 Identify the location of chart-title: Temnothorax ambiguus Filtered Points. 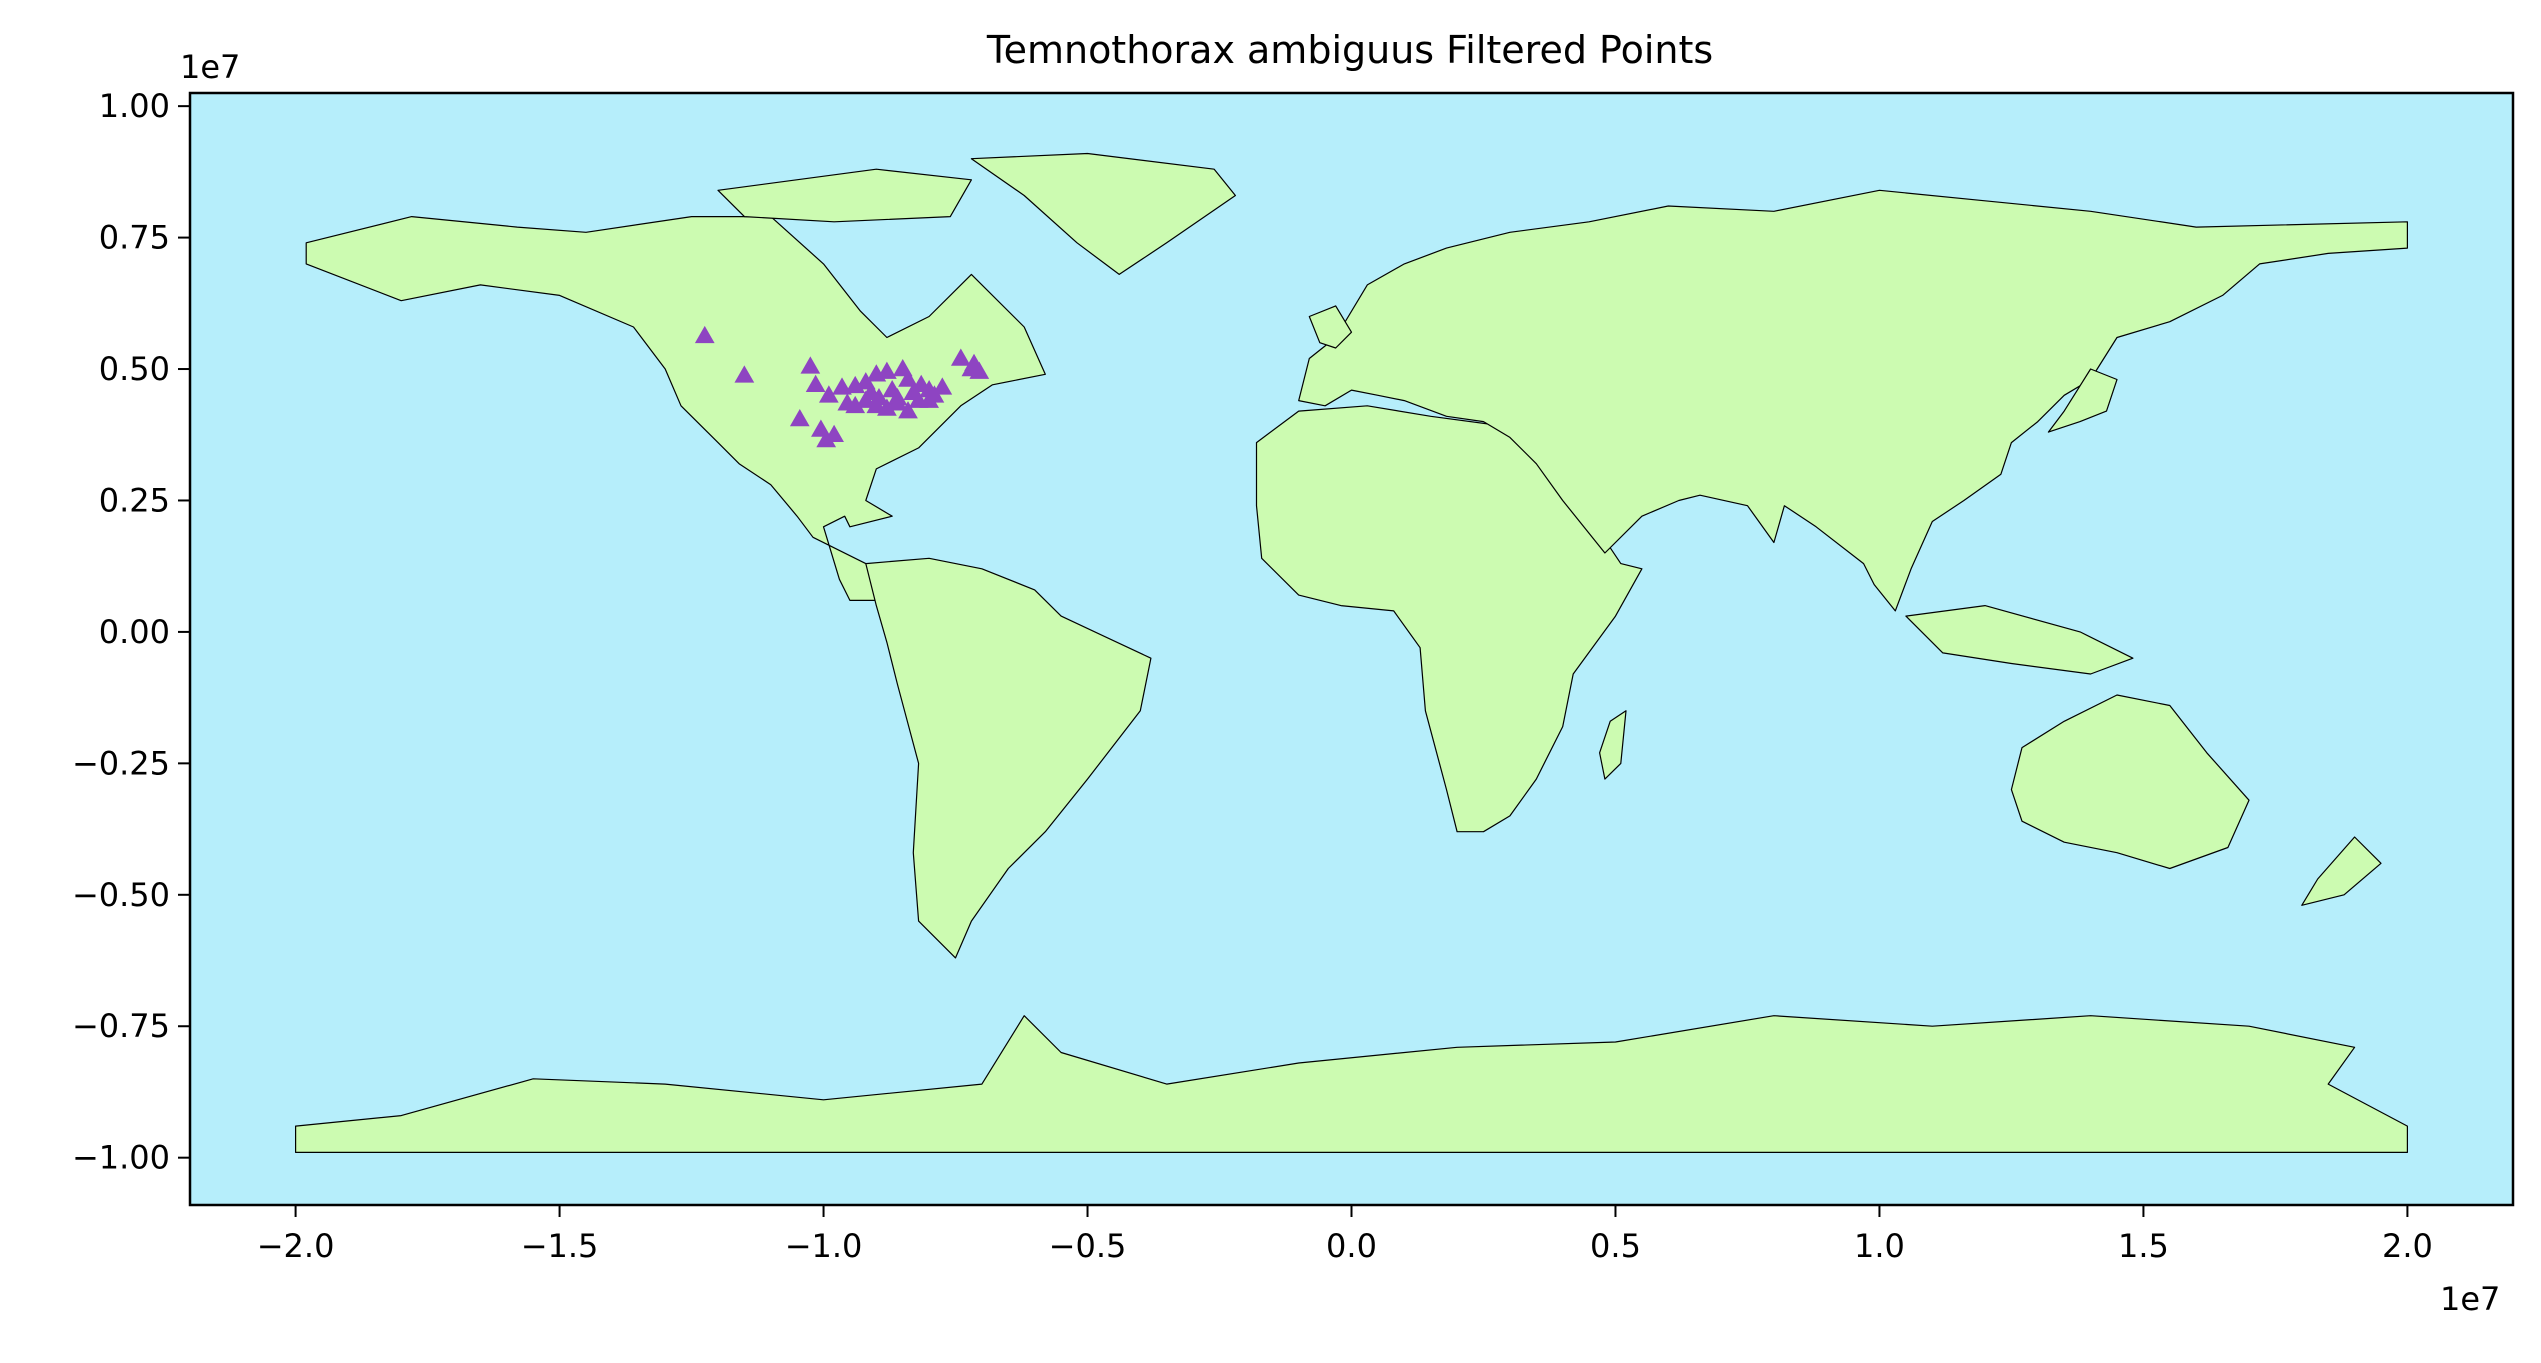
(1349, 50).